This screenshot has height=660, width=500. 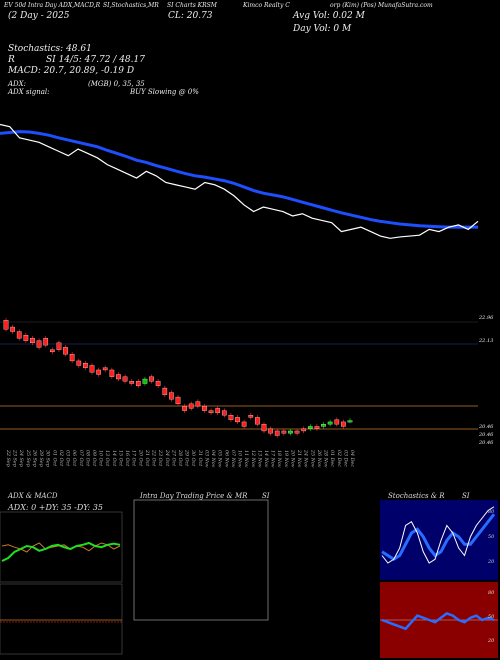 What do you see at coordinates (17, 84) in the screenshot?
I see `adx-readout: ADX:` at bounding box center [17, 84].